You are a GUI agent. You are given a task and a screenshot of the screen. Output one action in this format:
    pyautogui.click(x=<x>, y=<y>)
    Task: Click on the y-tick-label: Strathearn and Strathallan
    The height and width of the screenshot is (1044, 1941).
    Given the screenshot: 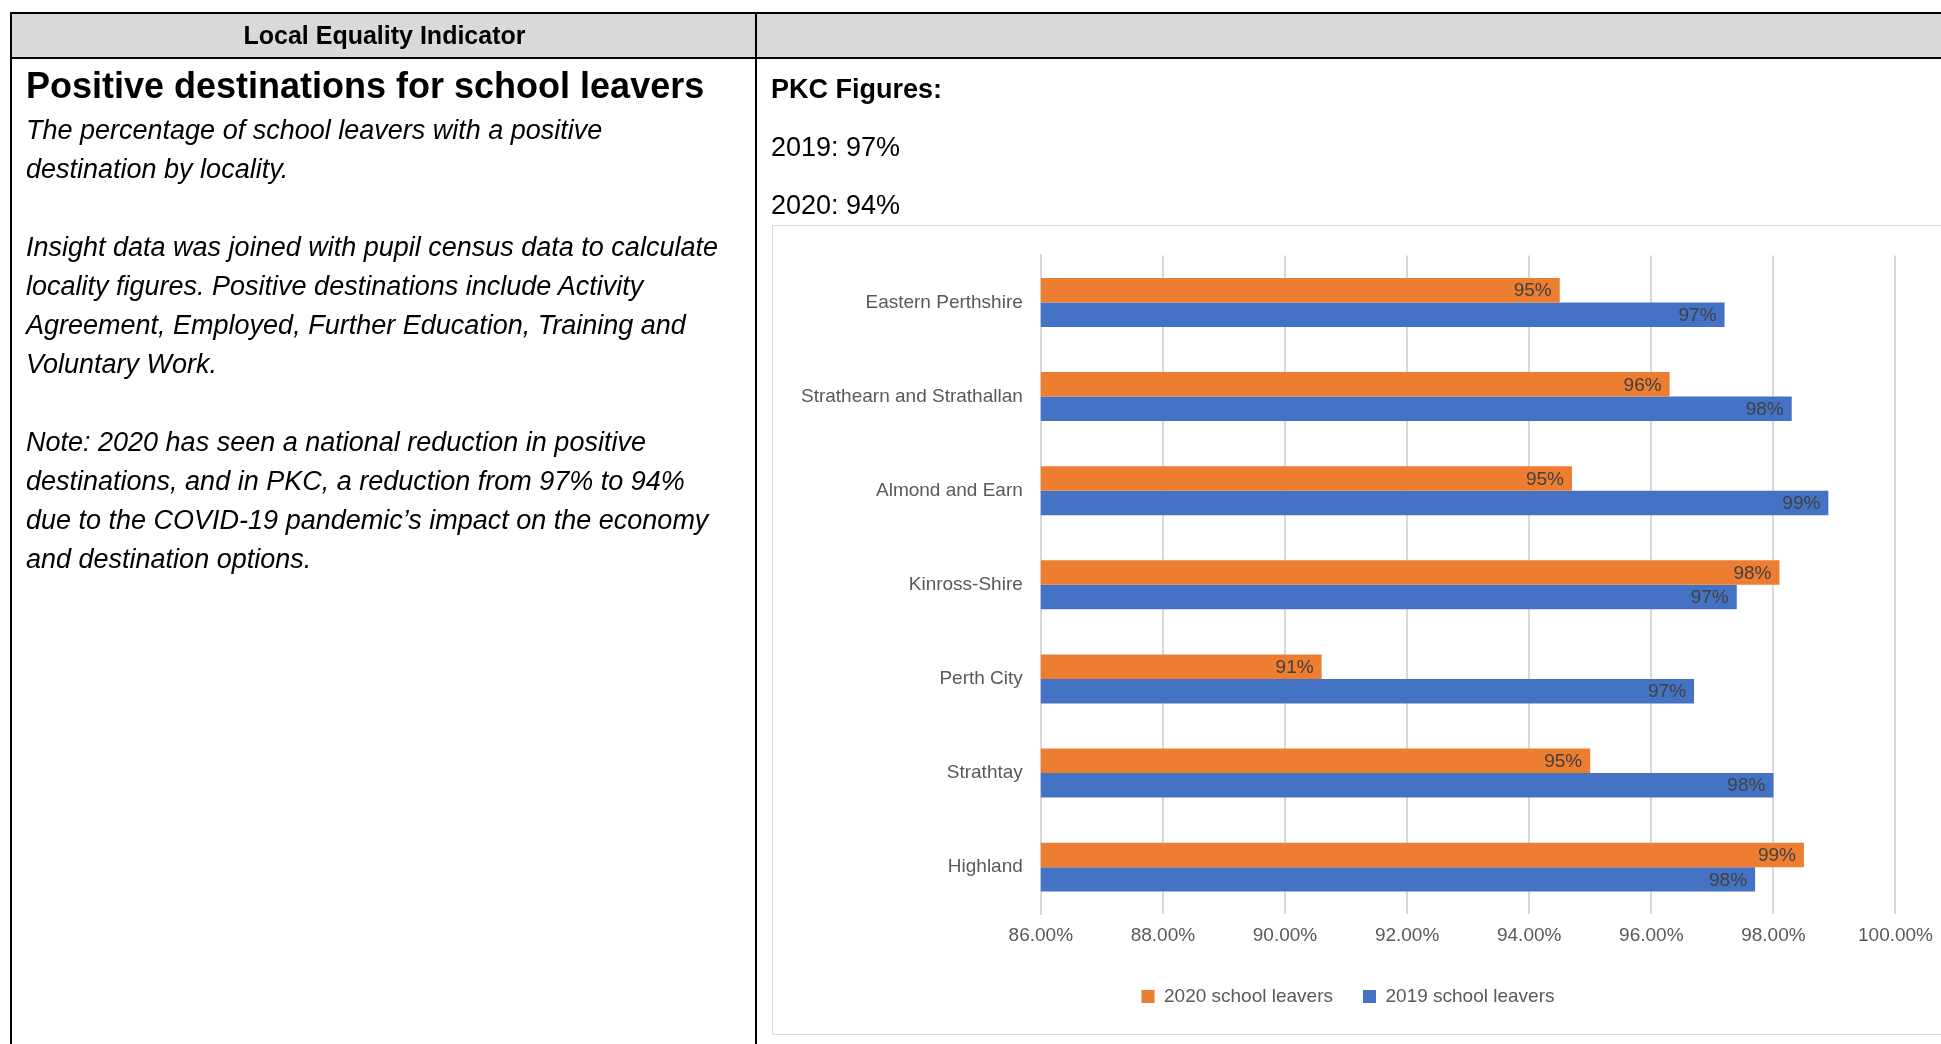 What is the action you would take?
    pyautogui.click(x=912, y=395)
    